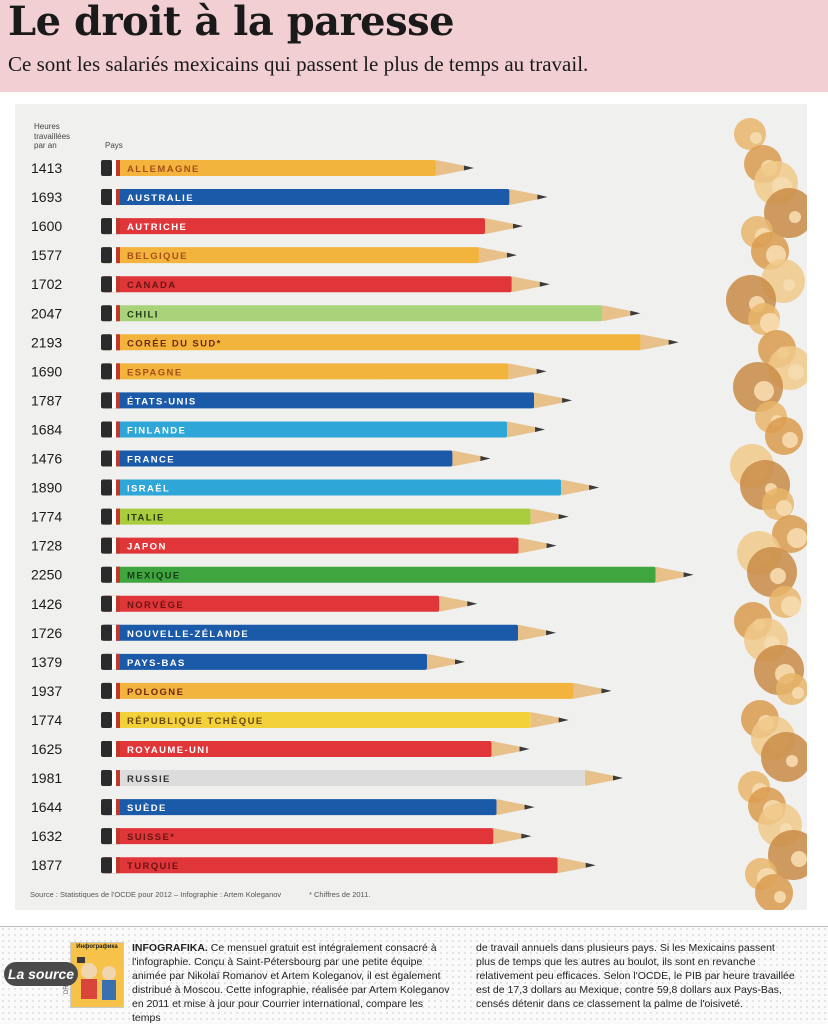 Image resolution: width=828 pixels, height=1025 pixels. I want to click on axis-header-line: travaillées, so click(52, 136).